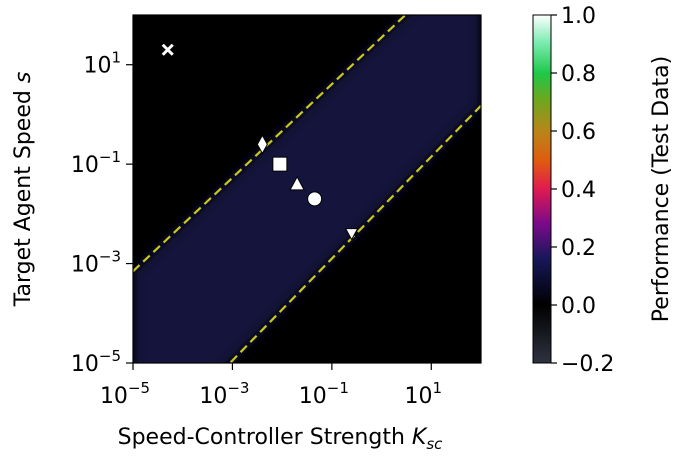 The height and width of the screenshot is (459, 684). Describe the element at coordinates (424, 394) in the screenshot. I see `x-tick-label: 10¹` at that location.